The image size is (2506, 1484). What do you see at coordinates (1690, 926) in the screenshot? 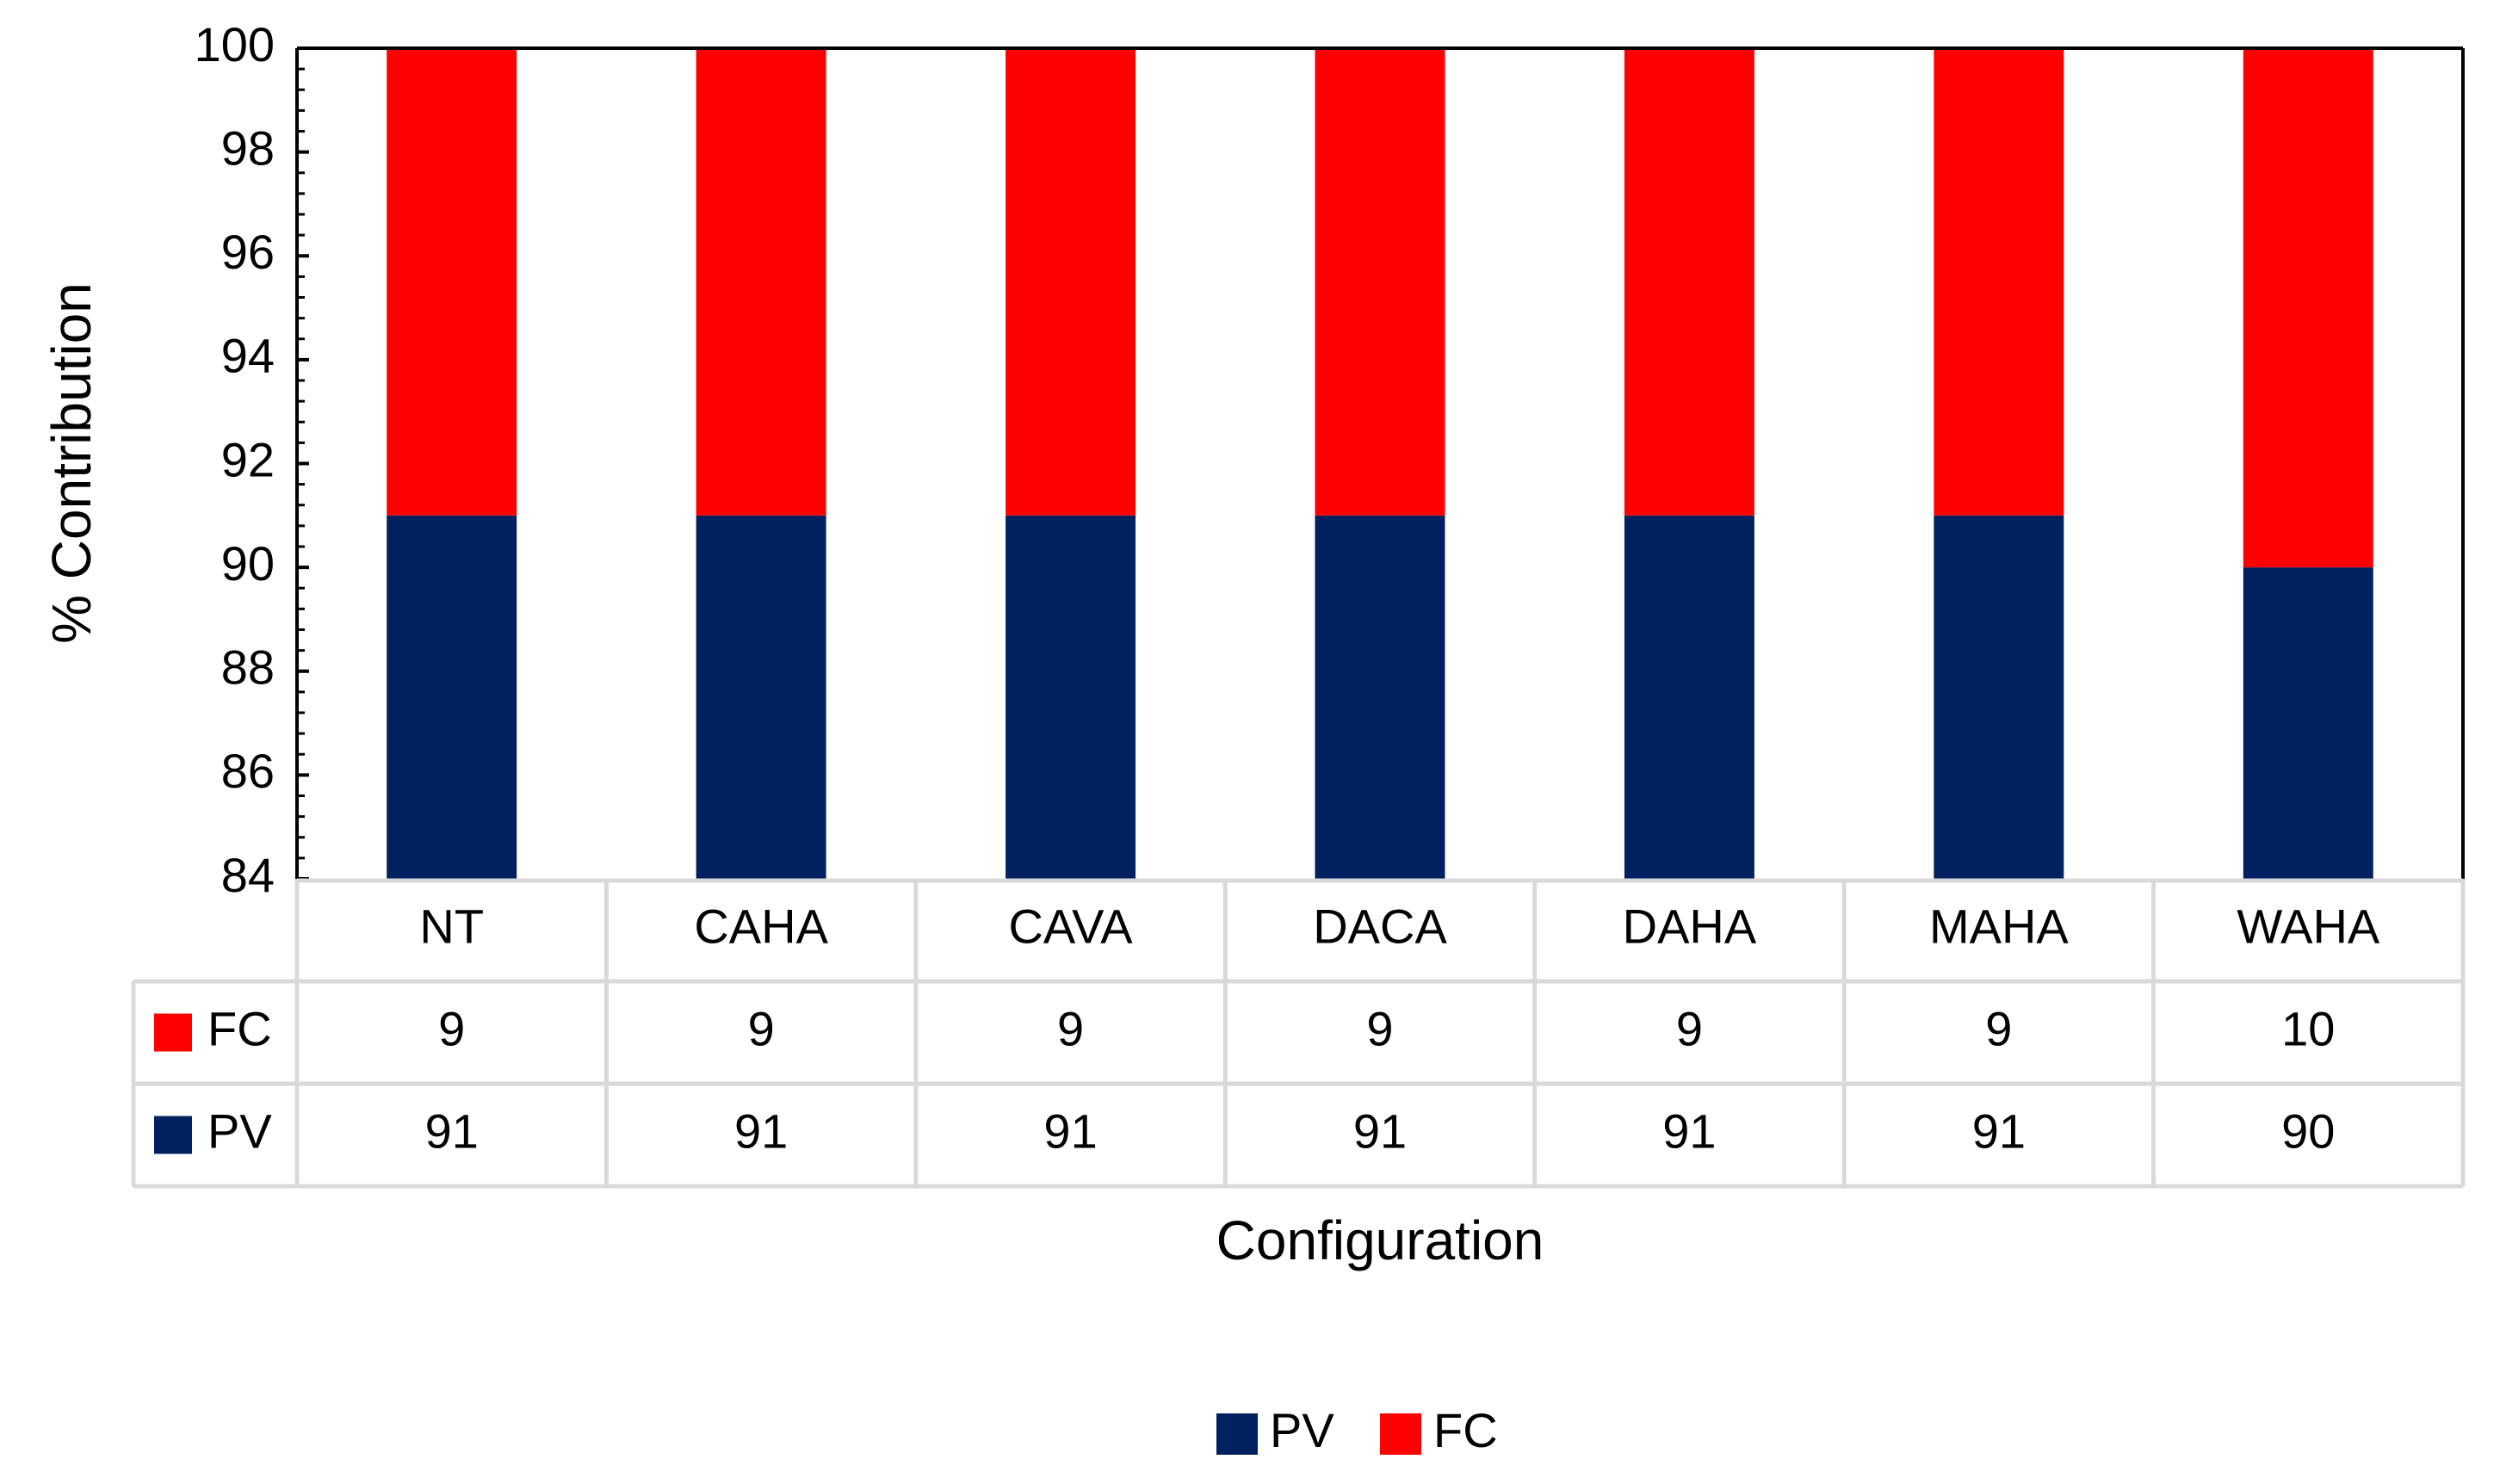
I see `x-tick-label: DAHA` at bounding box center [1690, 926].